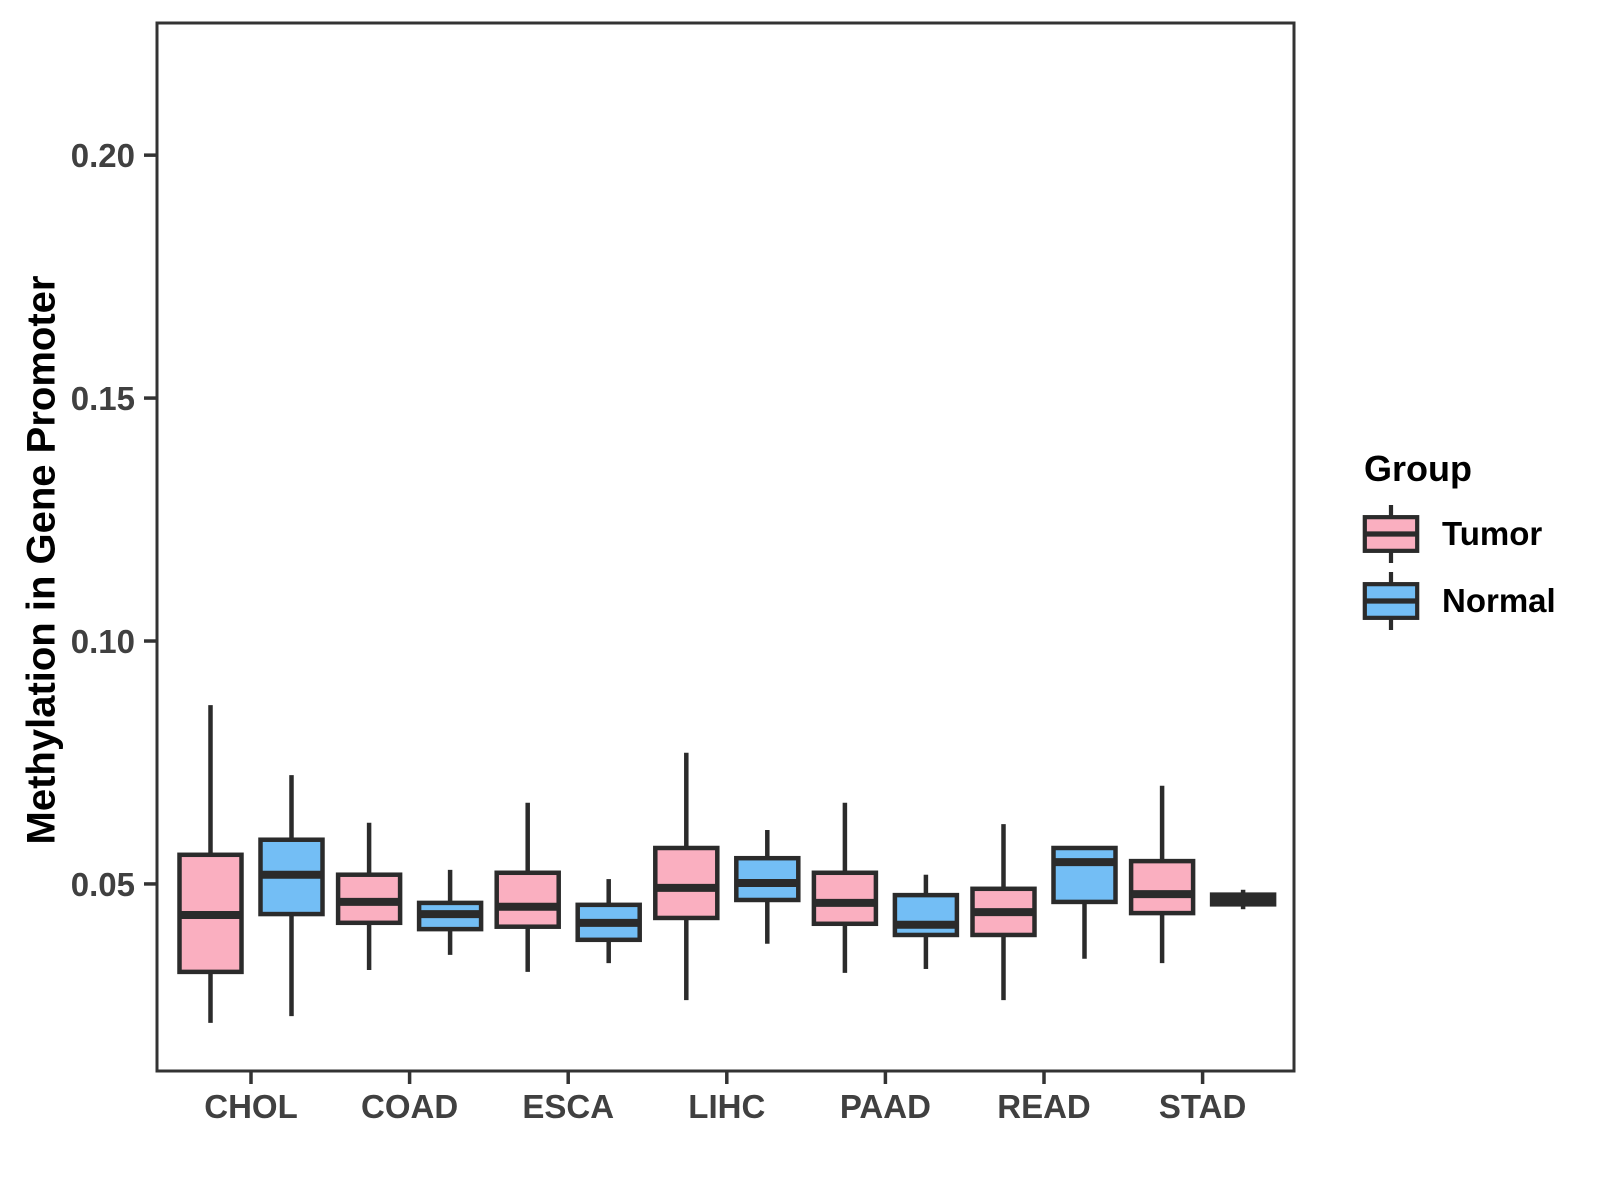 This screenshot has height=1200, width=1600. I want to click on x-tick-label-READ: READ, so click(1044, 1106).